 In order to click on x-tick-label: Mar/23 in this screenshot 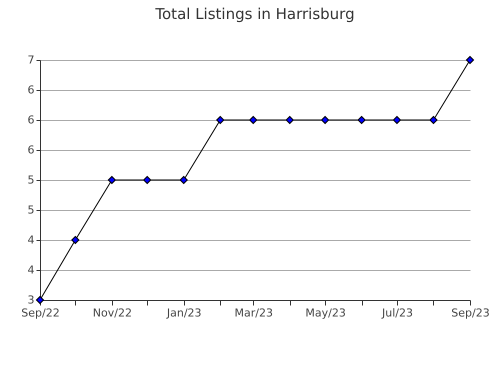, I will do `click(253, 313)`.